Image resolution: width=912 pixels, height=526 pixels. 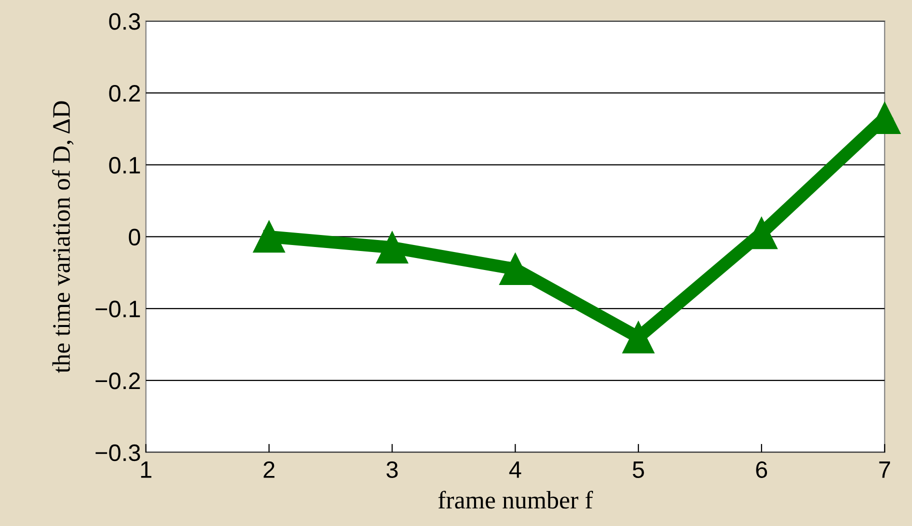 What do you see at coordinates (124, 93) in the screenshot?
I see `y-tick-label: 0.2` at bounding box center [124, 93].